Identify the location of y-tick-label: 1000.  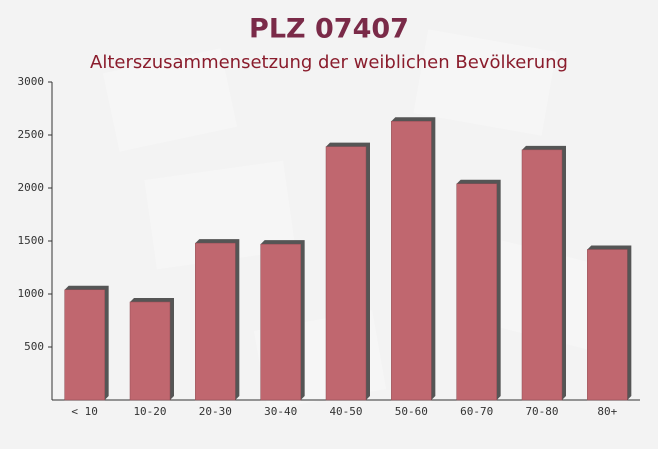
(31, 293).